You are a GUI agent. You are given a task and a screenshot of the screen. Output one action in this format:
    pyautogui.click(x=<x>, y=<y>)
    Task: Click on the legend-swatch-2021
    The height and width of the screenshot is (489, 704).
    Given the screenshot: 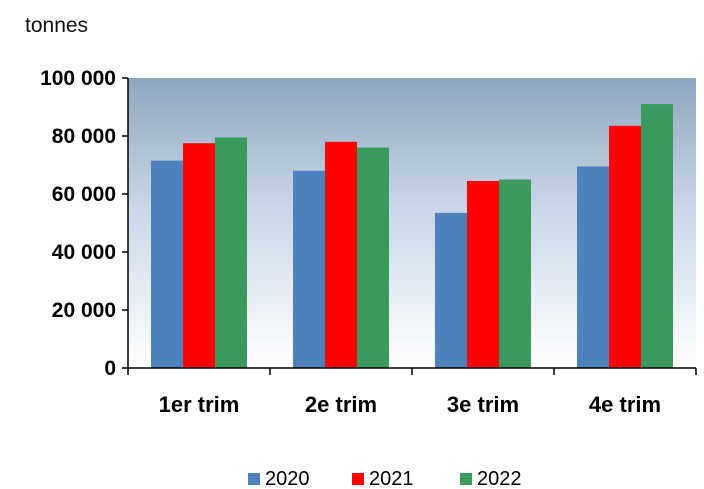 What is the action you would take?
    pyautogui.click(x=358, y=479)
    